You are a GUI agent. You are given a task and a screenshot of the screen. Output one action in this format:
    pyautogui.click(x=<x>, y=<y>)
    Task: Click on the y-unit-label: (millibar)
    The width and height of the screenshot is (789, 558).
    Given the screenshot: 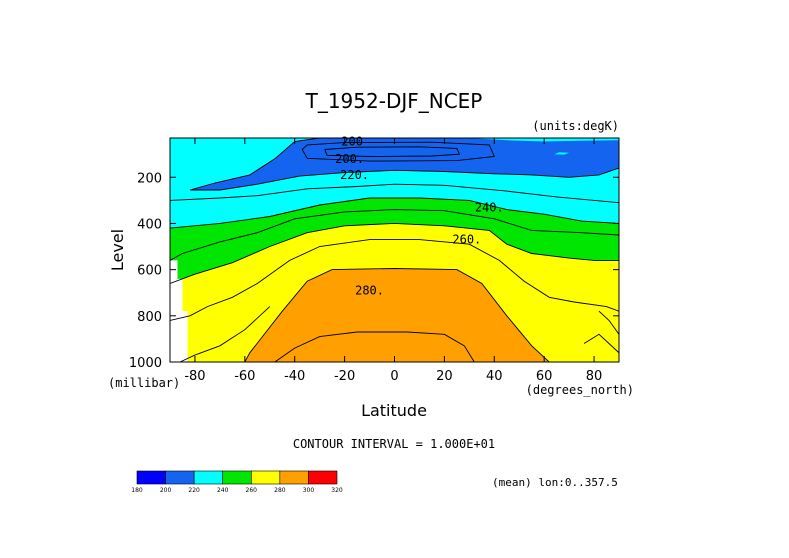 What is the action you would take?
    pyautogui.click(x=144, y=383)
    